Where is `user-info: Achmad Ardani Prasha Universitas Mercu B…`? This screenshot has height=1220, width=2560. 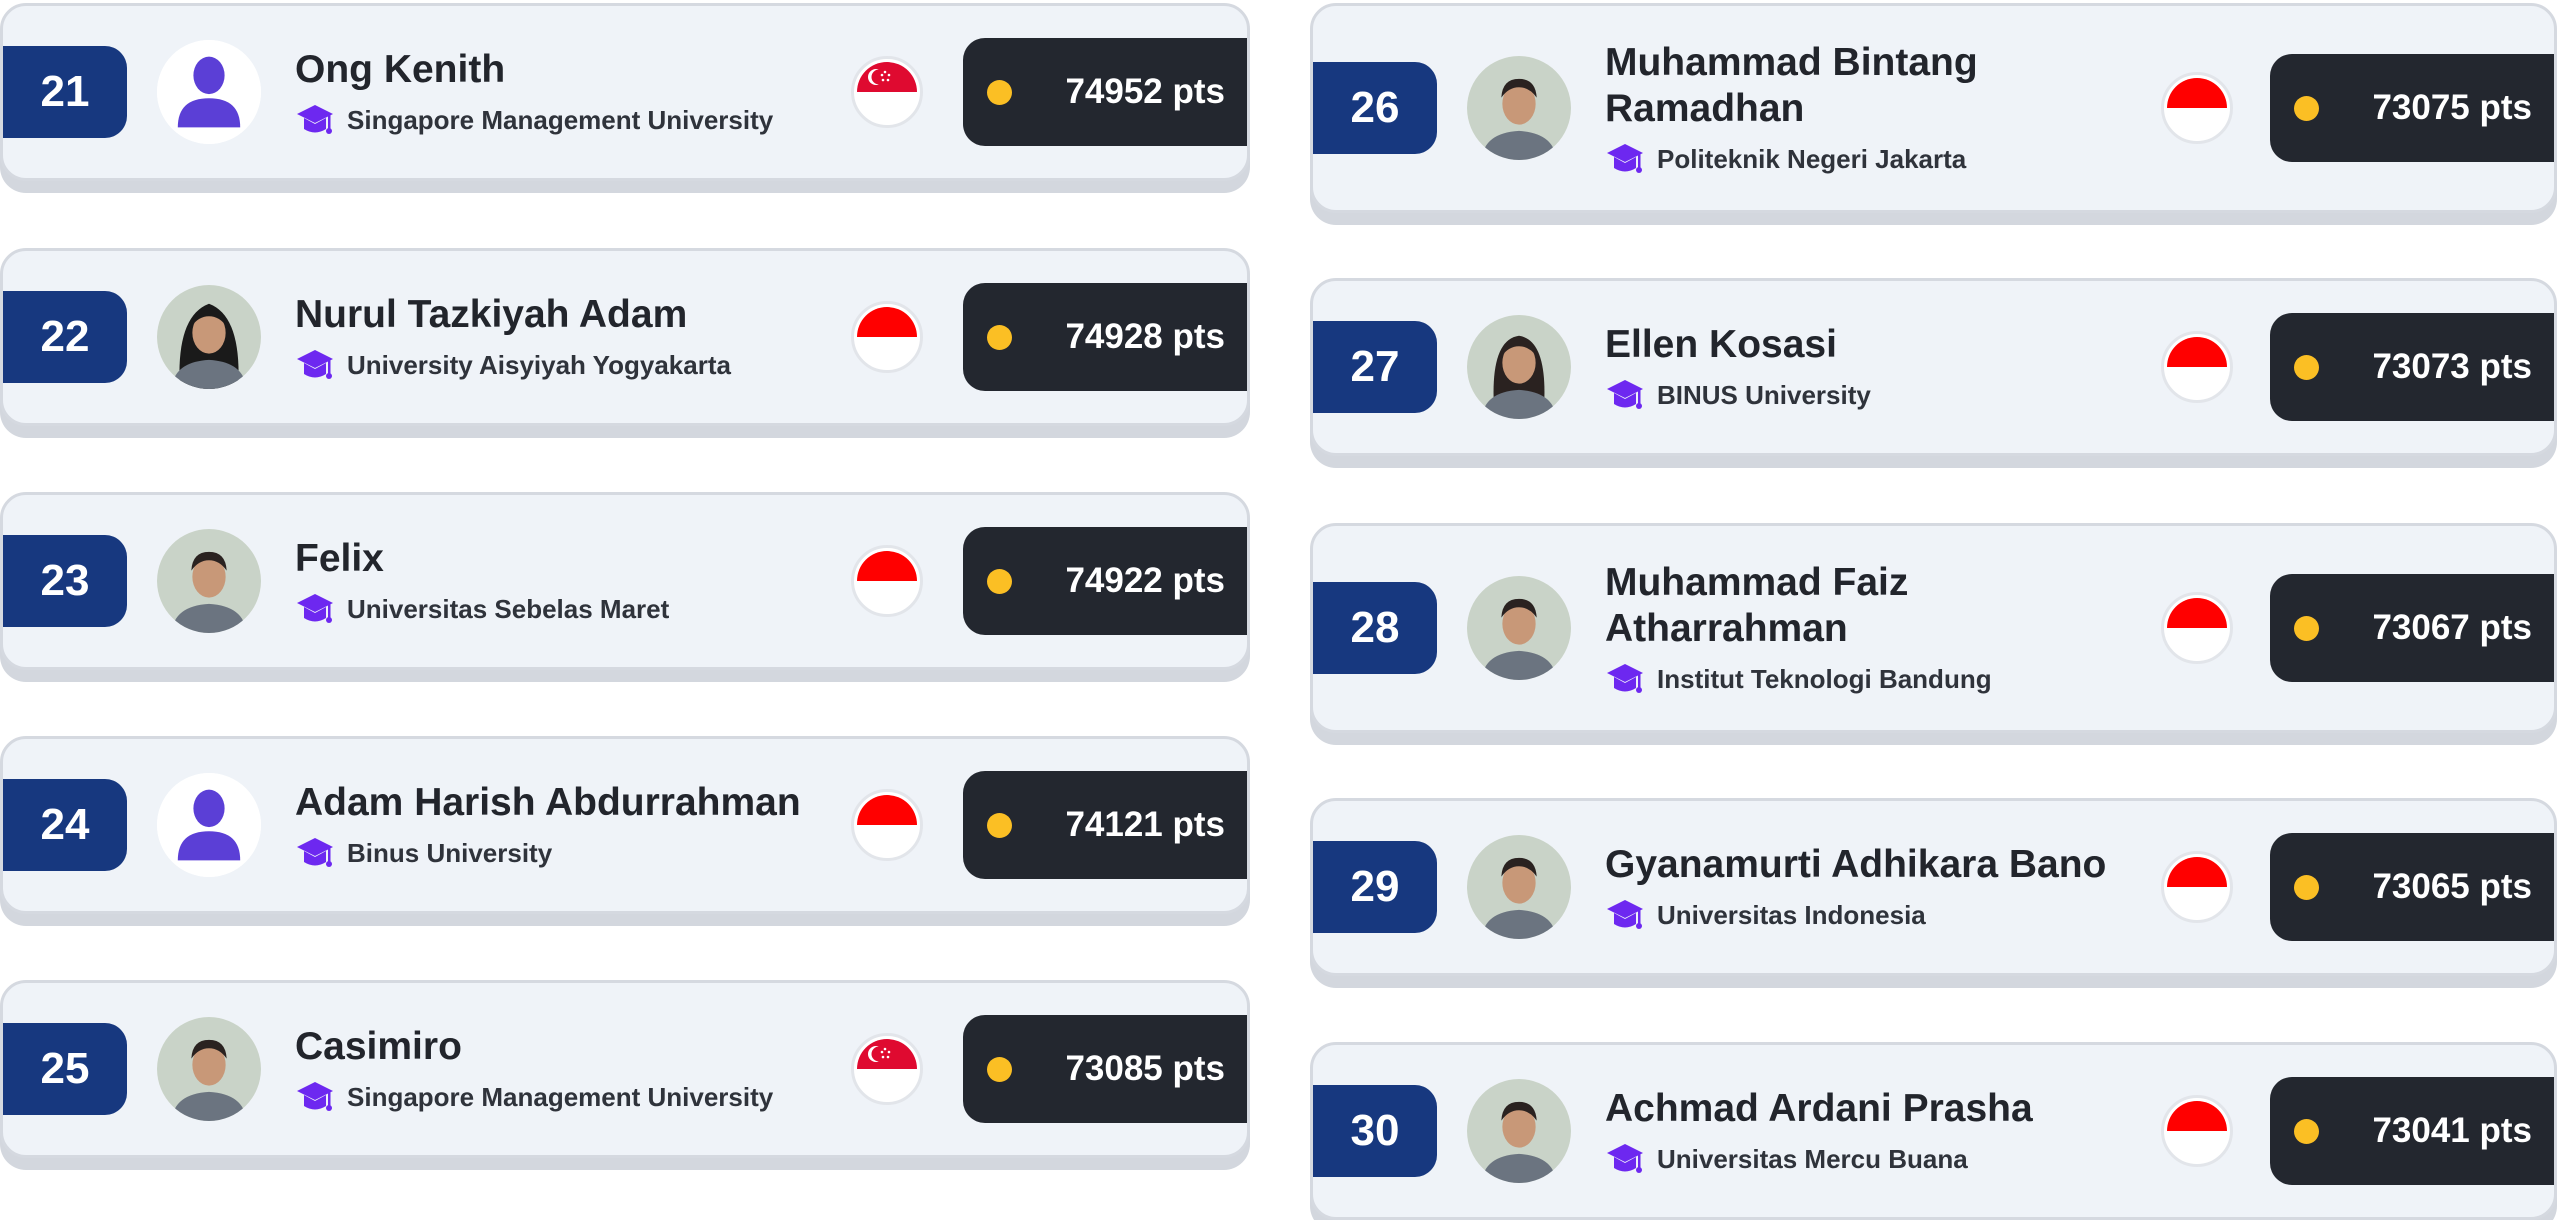
user-info: Achmad Ardani Prasha Universitas Mercu B… is located at coordinates (1869, 1131).